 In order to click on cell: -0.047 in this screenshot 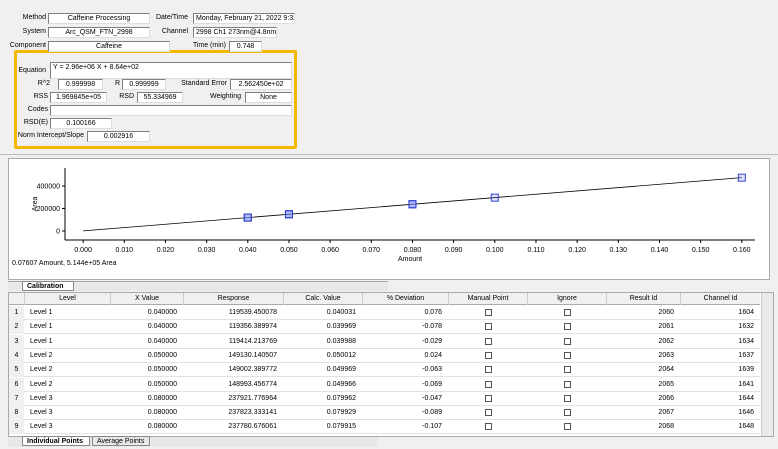, I will do `click(432, 398)`.